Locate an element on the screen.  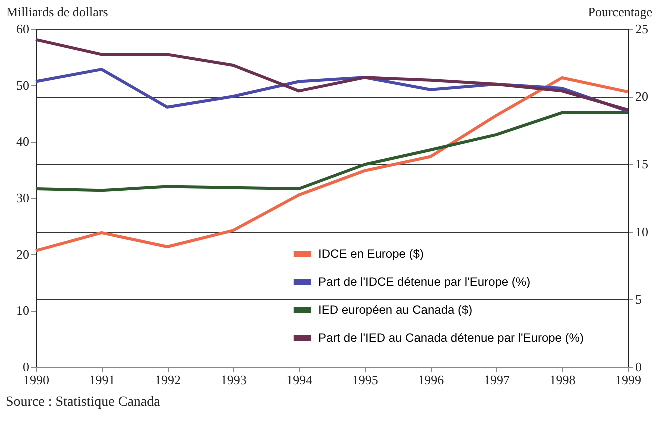
x-tick-label: 1994 is located at coordinates (300, 380).